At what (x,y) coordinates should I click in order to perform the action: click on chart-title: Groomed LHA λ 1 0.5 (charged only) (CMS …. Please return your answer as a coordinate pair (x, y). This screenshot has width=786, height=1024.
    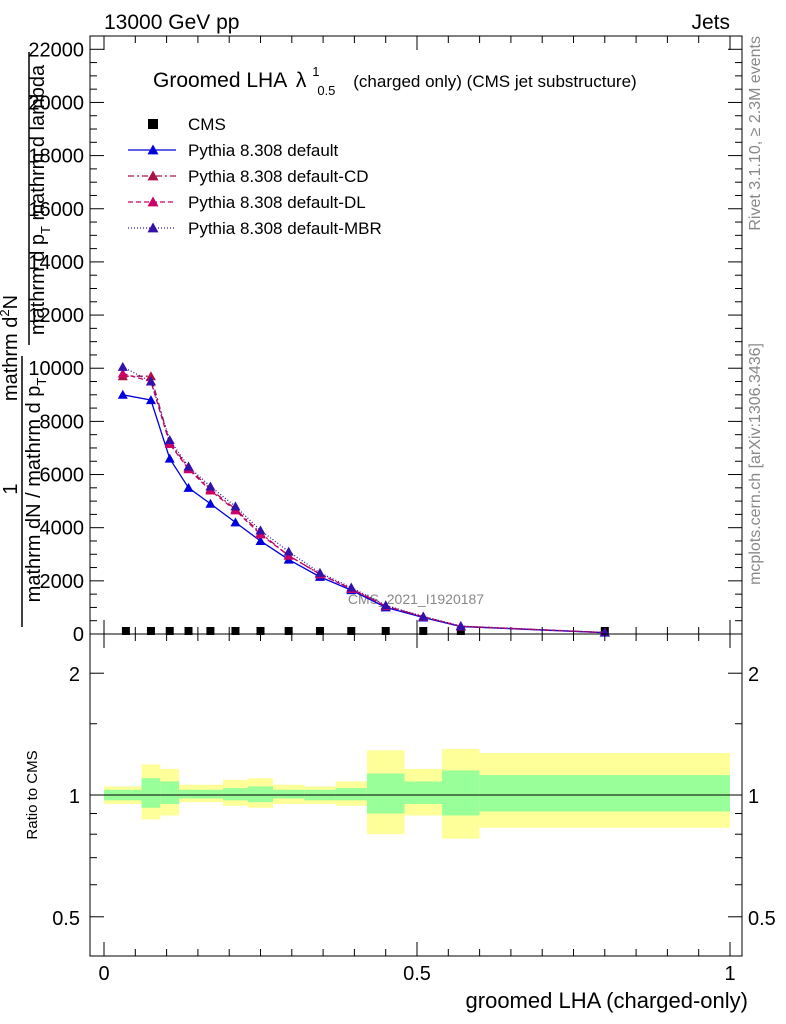
    Looking at the image, I should click on (395, 79).